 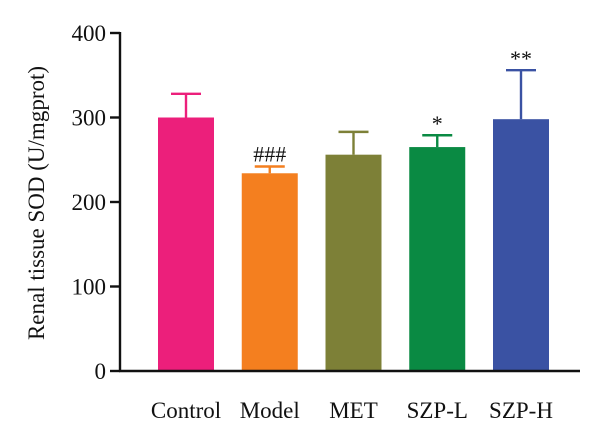 What do you see at coordinates (392, 106) in the screenshot?
I see `significance-annotations: ###***` at bounding box center [392, 106].